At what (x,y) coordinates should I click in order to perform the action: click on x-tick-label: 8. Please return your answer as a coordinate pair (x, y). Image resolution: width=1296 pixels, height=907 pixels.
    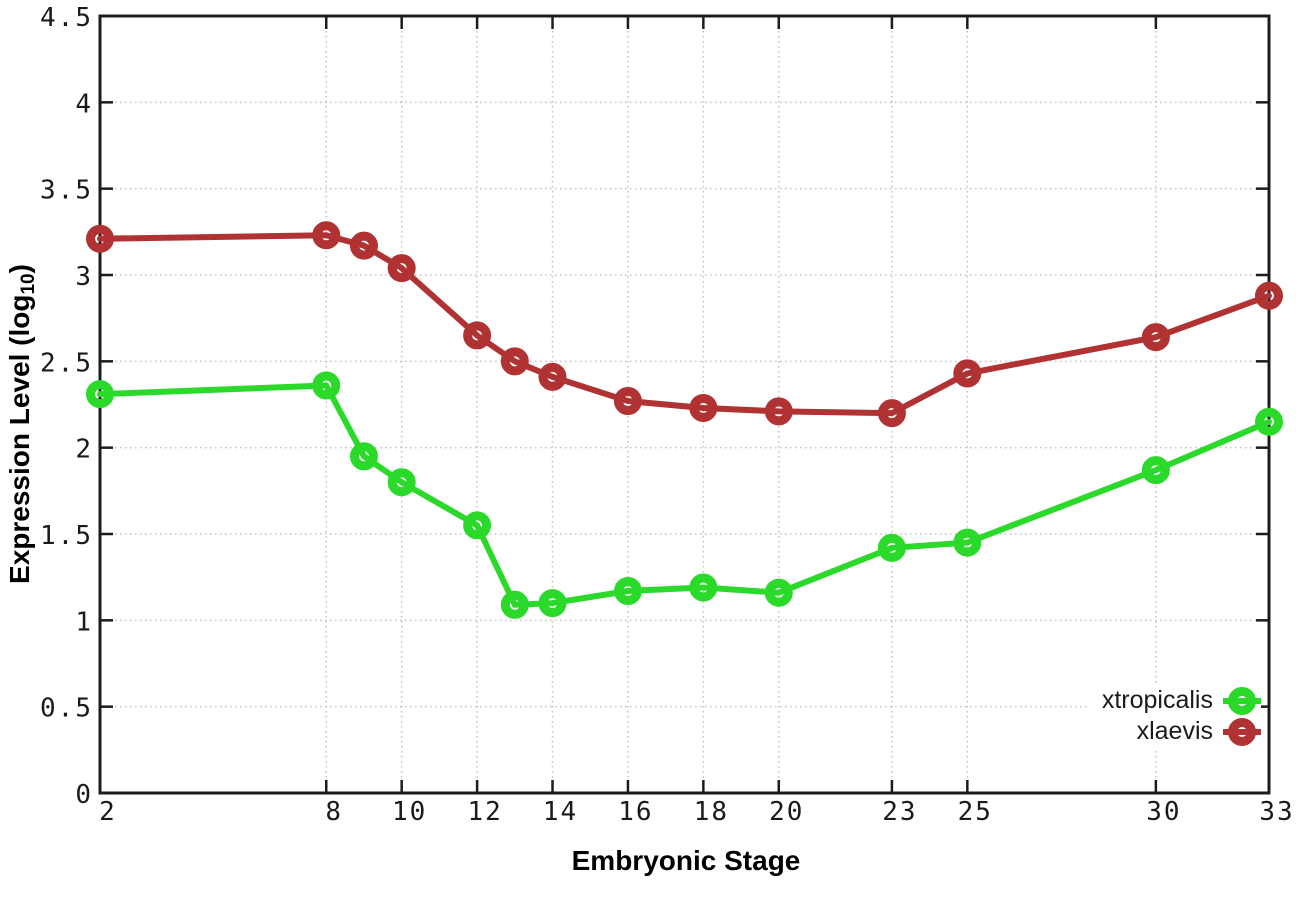
    Looking at the image, I should click on (334, 812).